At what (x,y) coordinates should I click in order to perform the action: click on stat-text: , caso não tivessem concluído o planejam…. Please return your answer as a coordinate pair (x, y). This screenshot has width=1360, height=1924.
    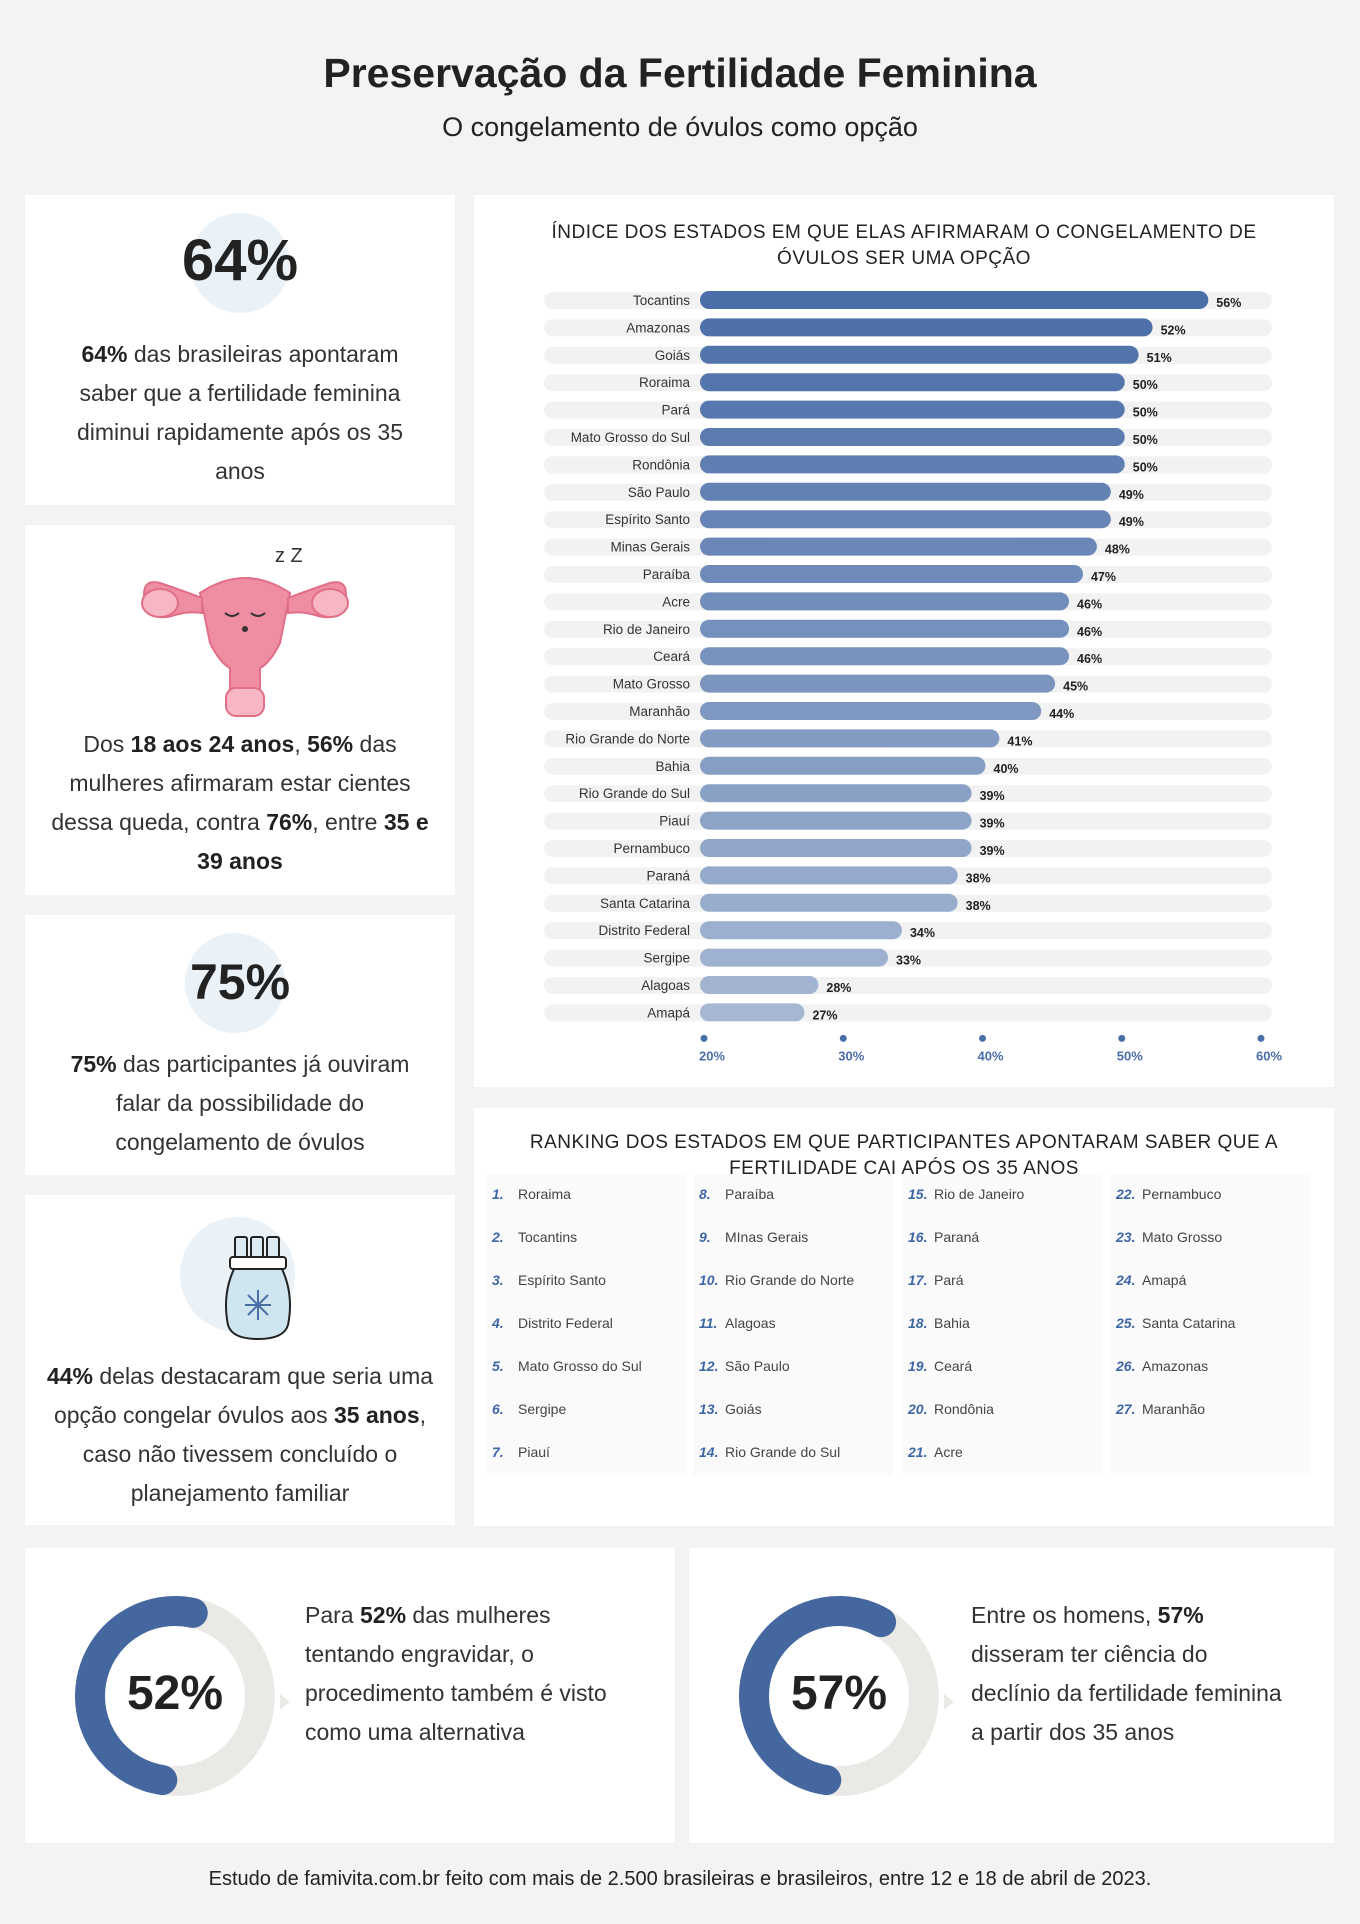
    Looking at the image, I should click on (254, 1454).